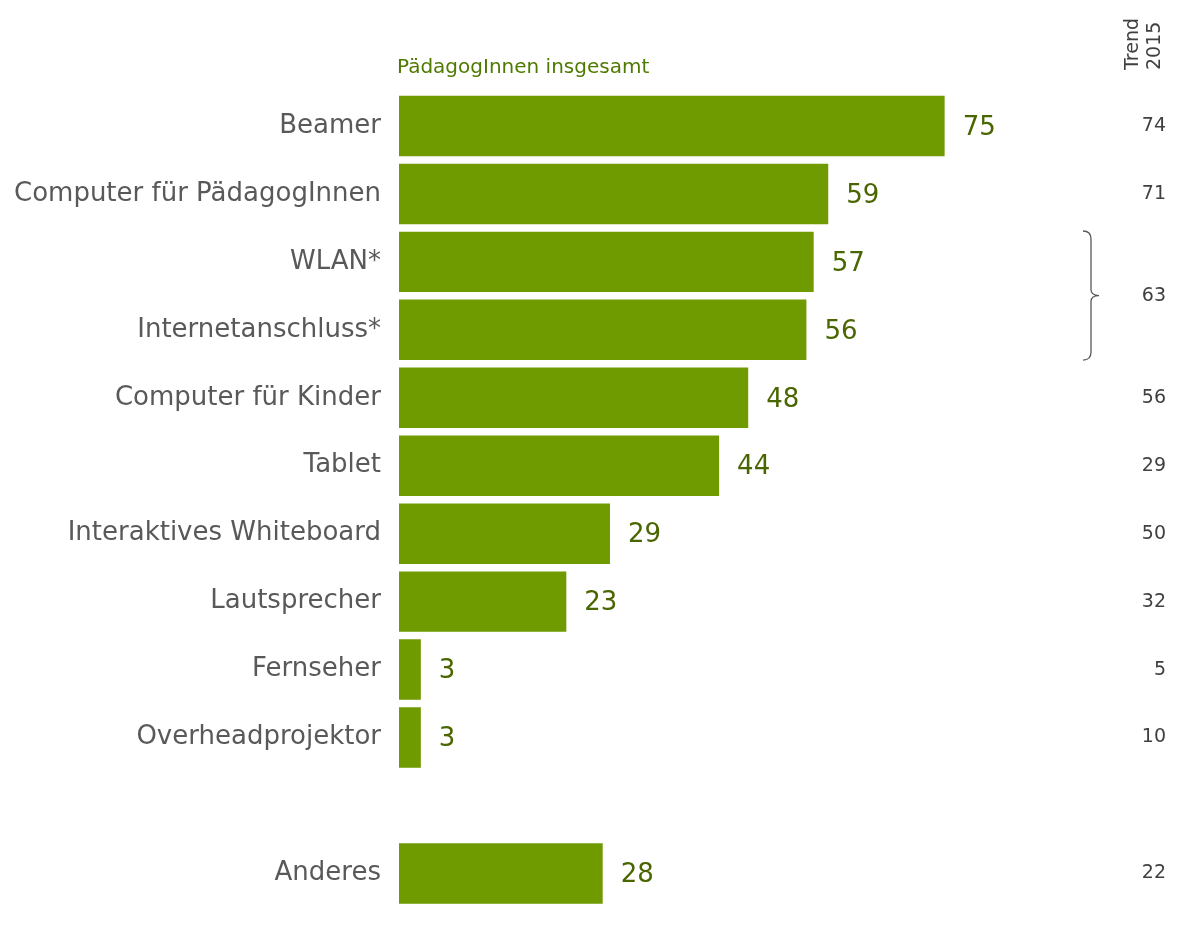  I want to click on y-tick-label: Overheadprojektor, so click(259, 735).